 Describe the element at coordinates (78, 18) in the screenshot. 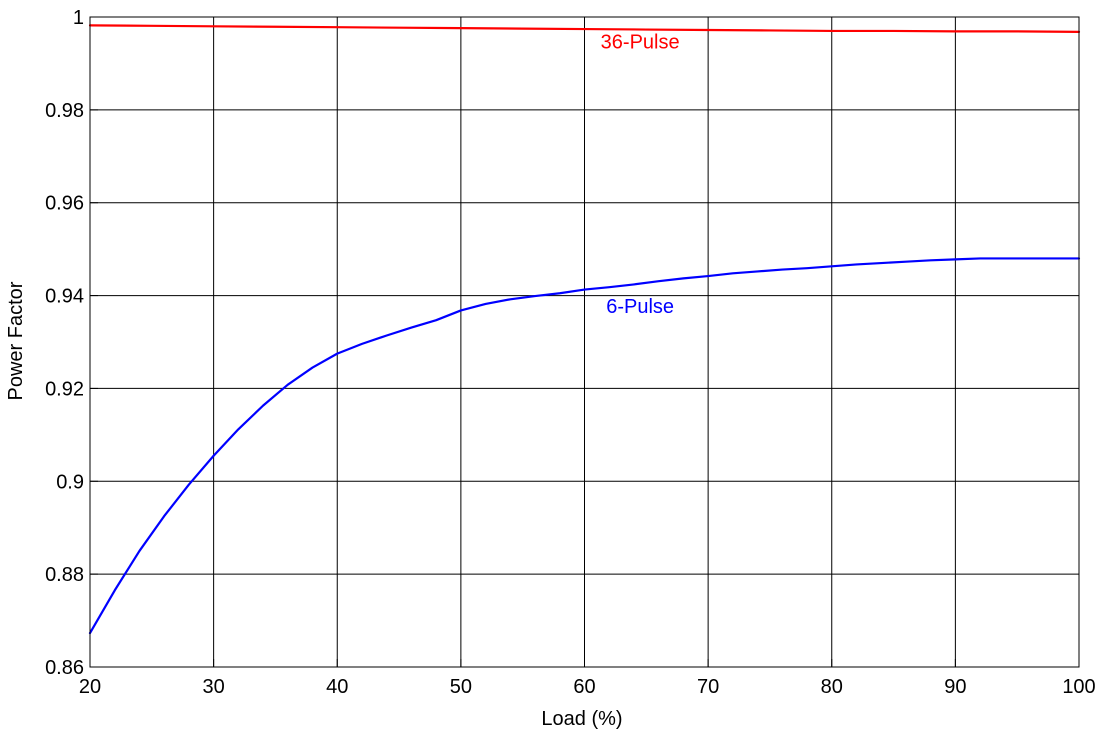

I see `y-tick-label: 1` at that location.